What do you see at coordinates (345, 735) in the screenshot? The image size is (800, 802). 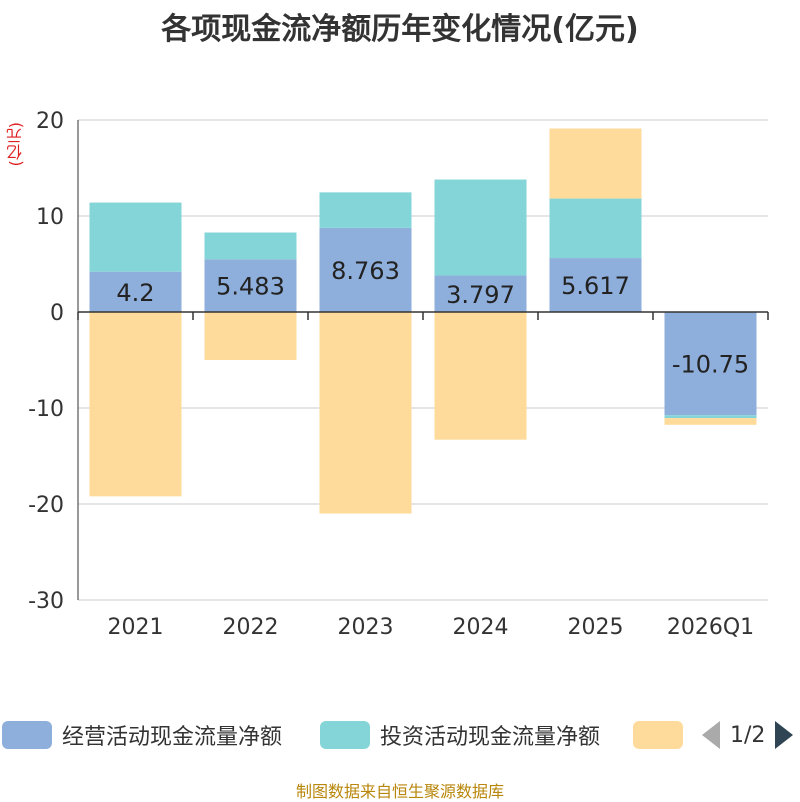 I see `legend-swatch-investing` at bounding box center [345, 735].